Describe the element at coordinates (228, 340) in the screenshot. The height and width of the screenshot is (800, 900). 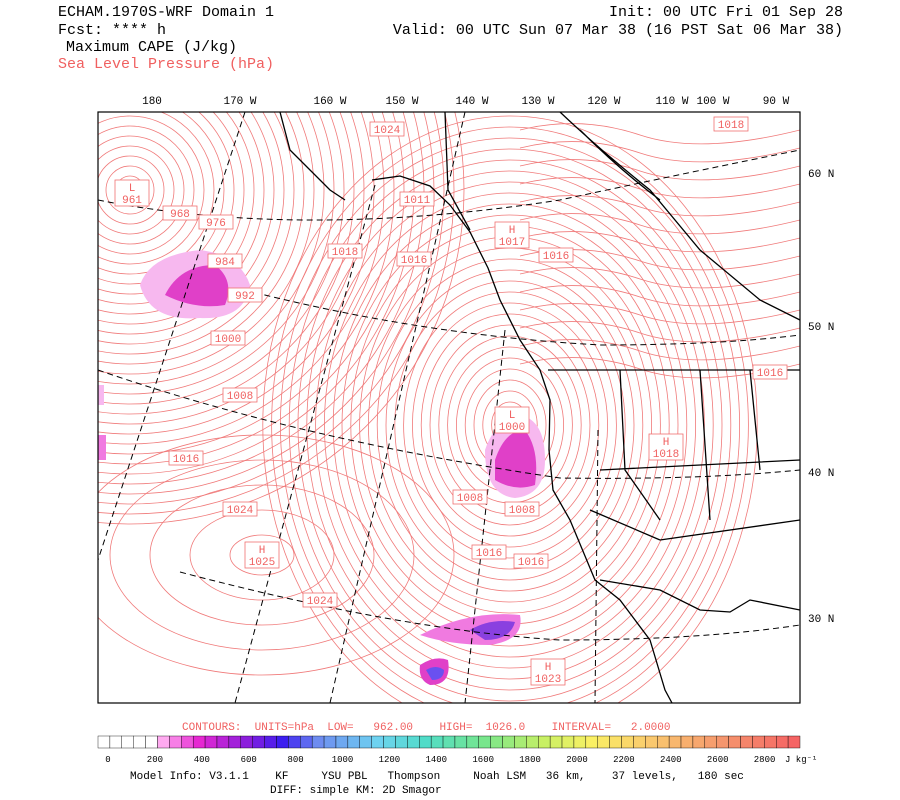
I see `pressure-value: 1000` at that location.